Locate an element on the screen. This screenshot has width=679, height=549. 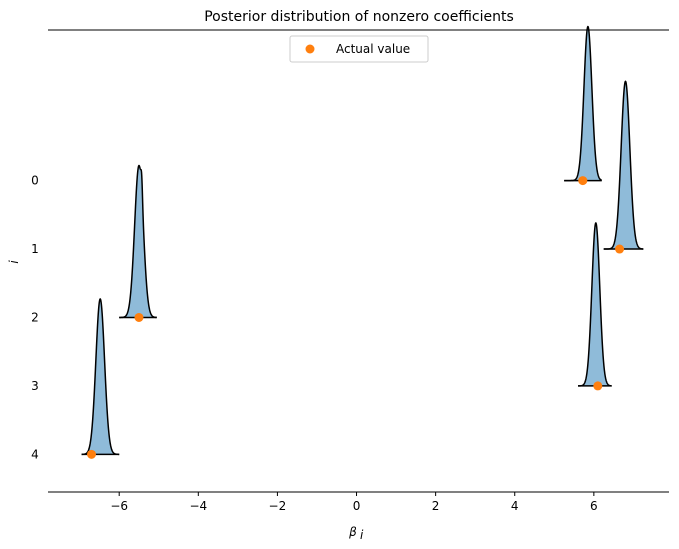
legend-box is located at coordinates (359, 49).